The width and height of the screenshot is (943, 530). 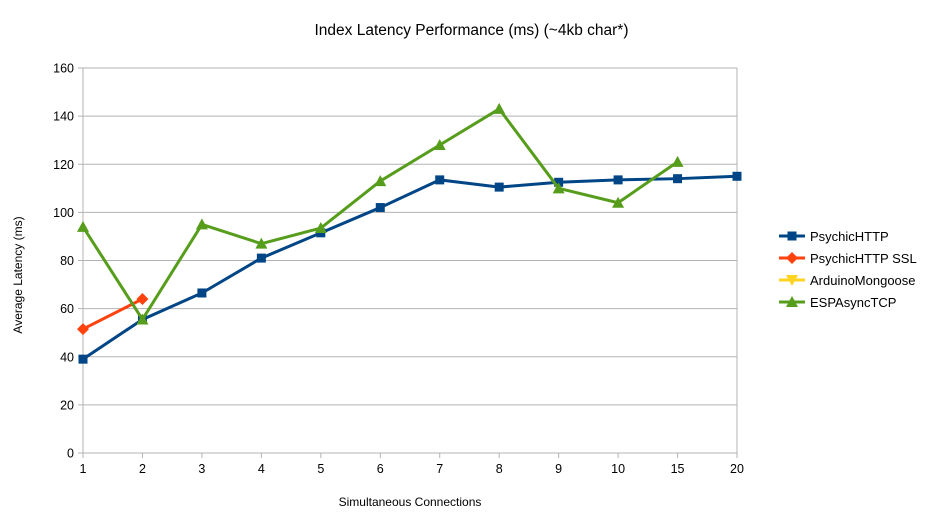 I want to click on x-tick-label: 7, so click(x=439, y=469).